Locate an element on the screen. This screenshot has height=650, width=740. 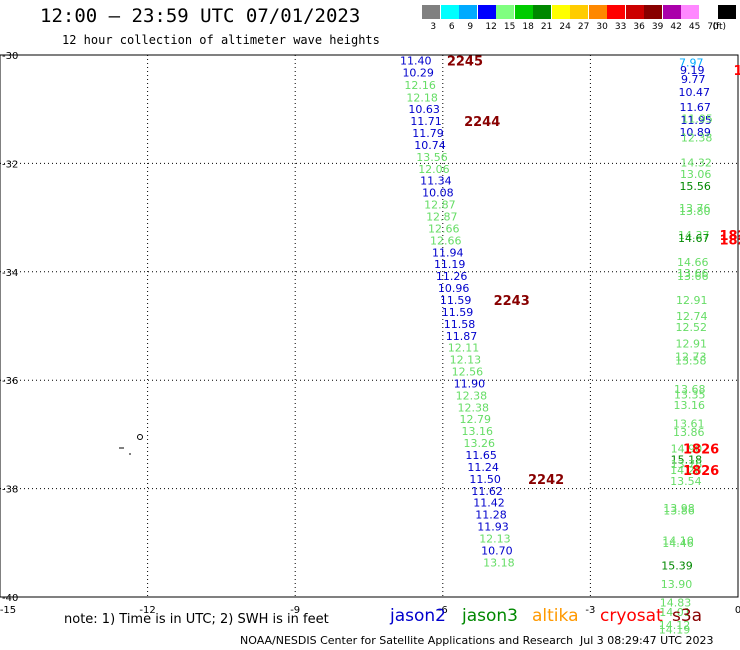
wave-height-value: 14.10 is located at coordinates (678, 541).